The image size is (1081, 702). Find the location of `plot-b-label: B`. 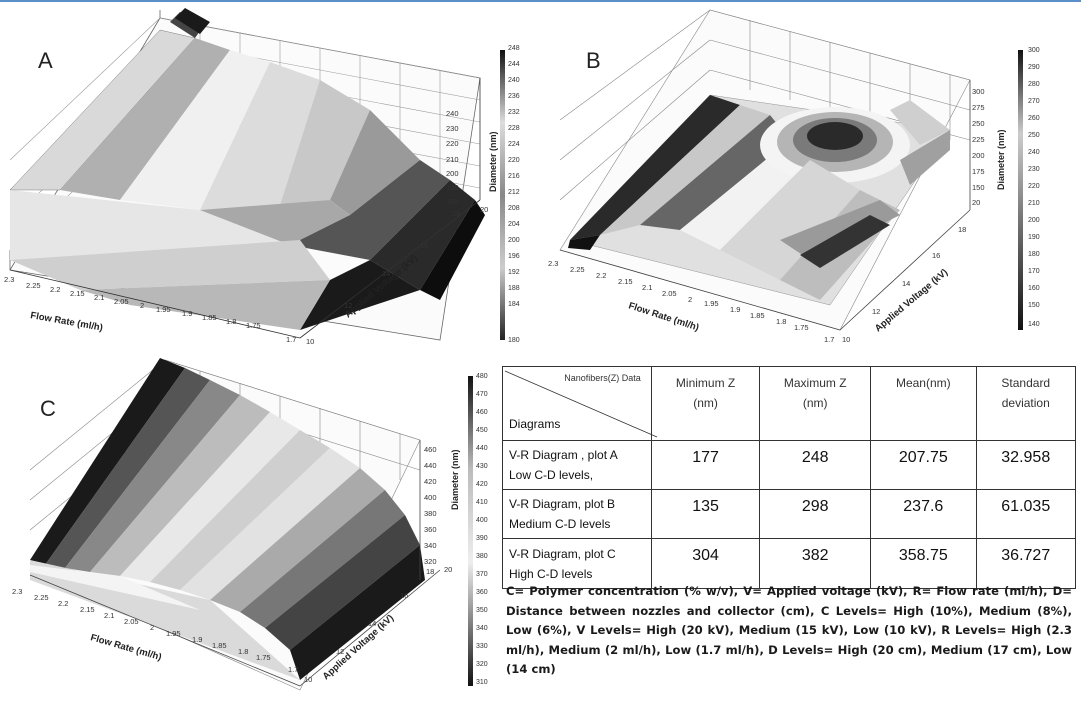

plot-b-label: B is located at coordinates (593, 60).